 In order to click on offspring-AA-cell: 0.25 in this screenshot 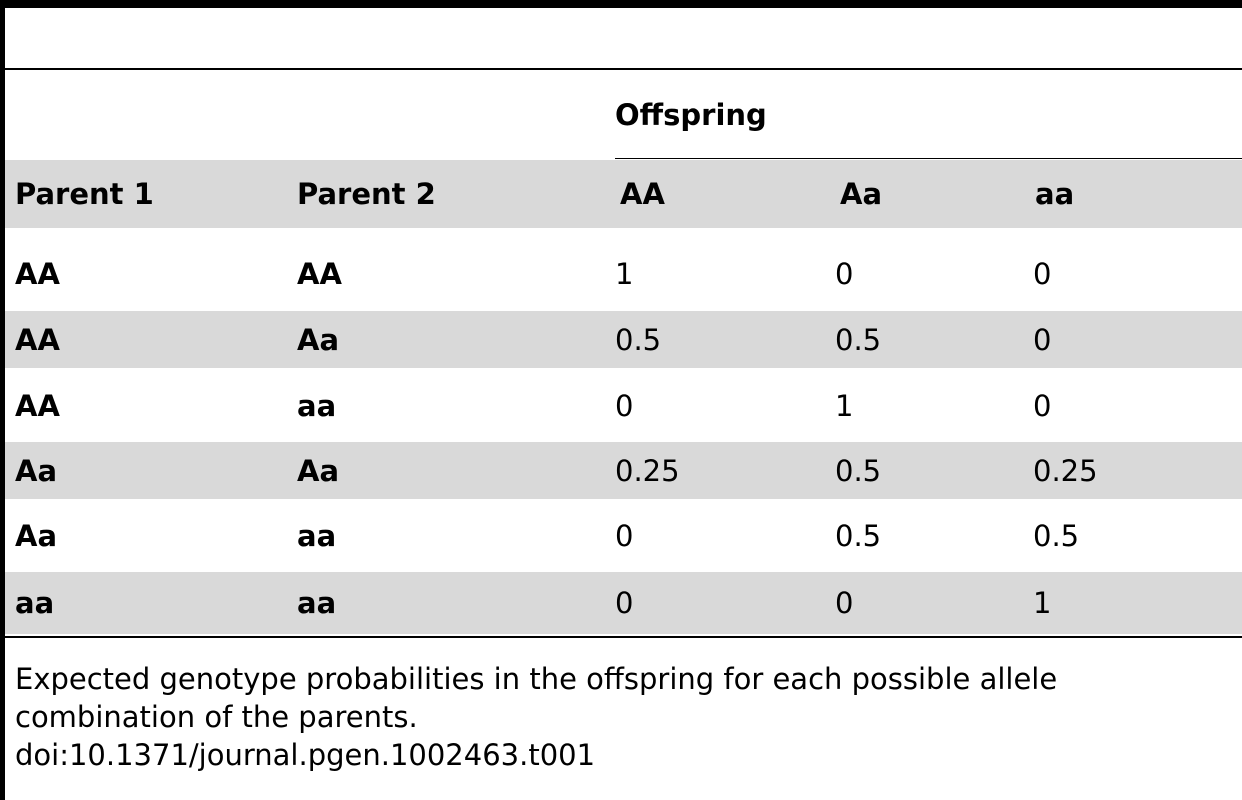, I will do `click(647, 470)`.